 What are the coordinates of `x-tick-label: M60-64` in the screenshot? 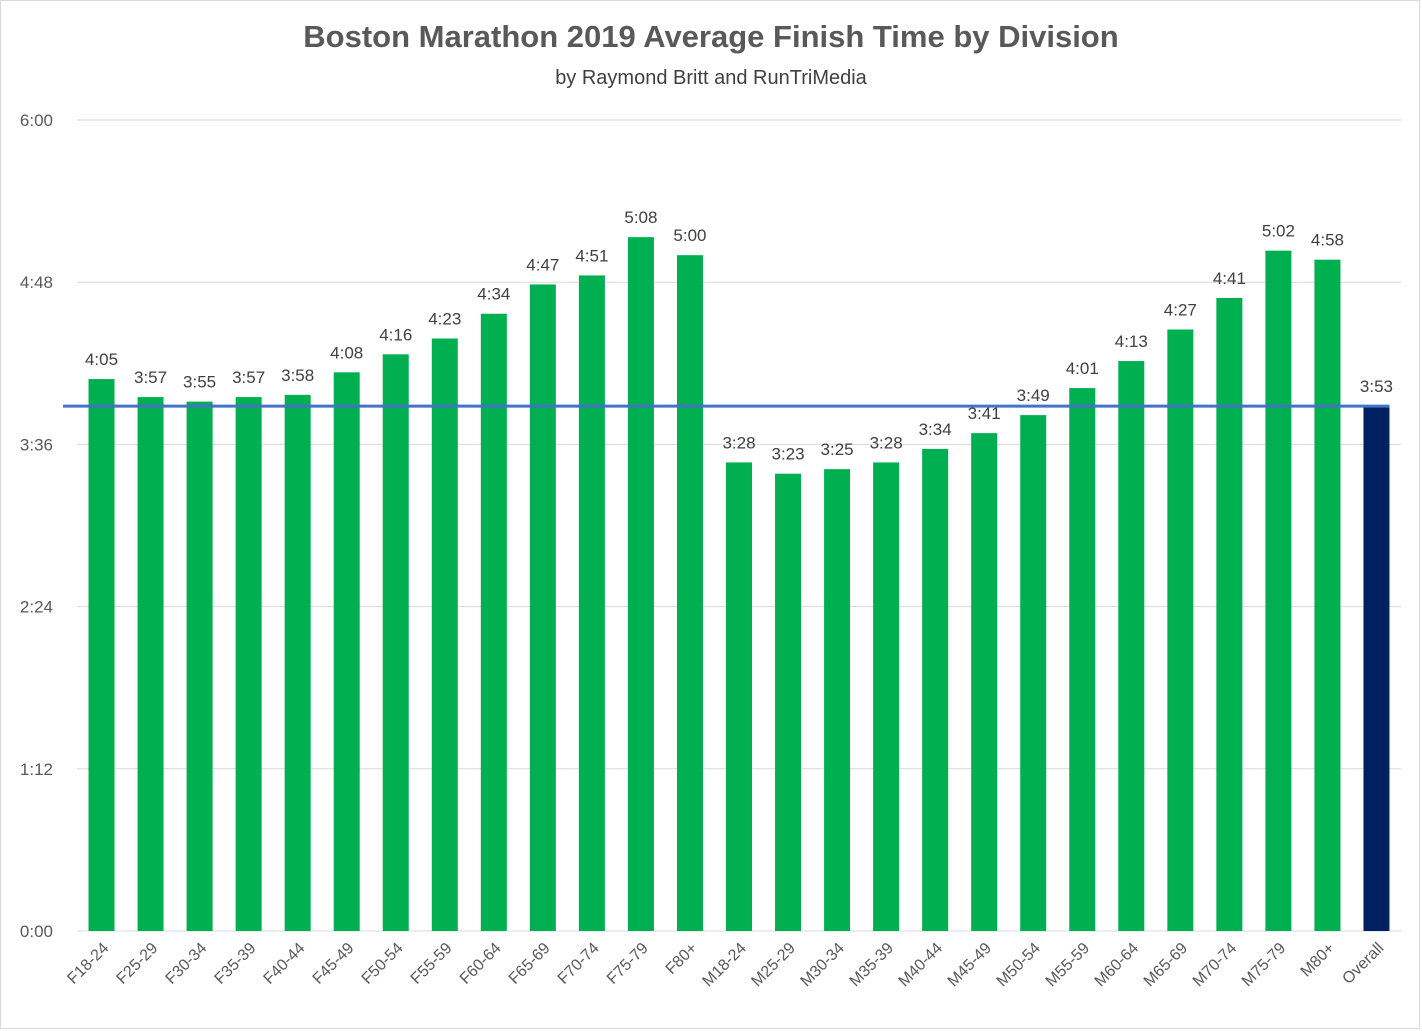 It's located at (1117, 965).